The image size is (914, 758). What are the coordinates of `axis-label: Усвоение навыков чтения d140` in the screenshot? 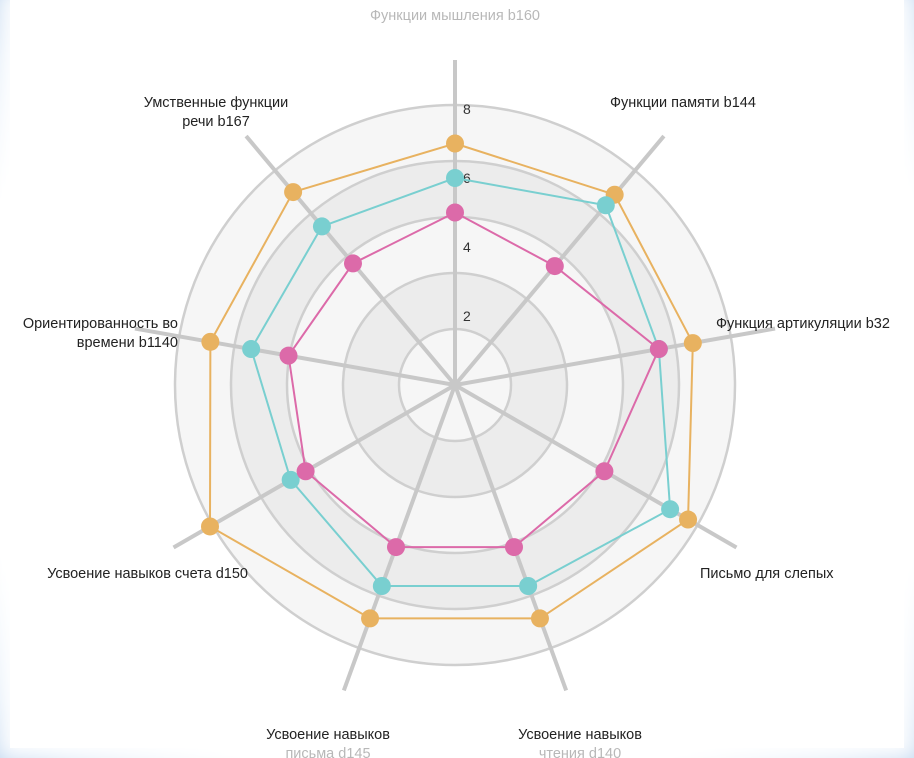 It's located at (580, 742).